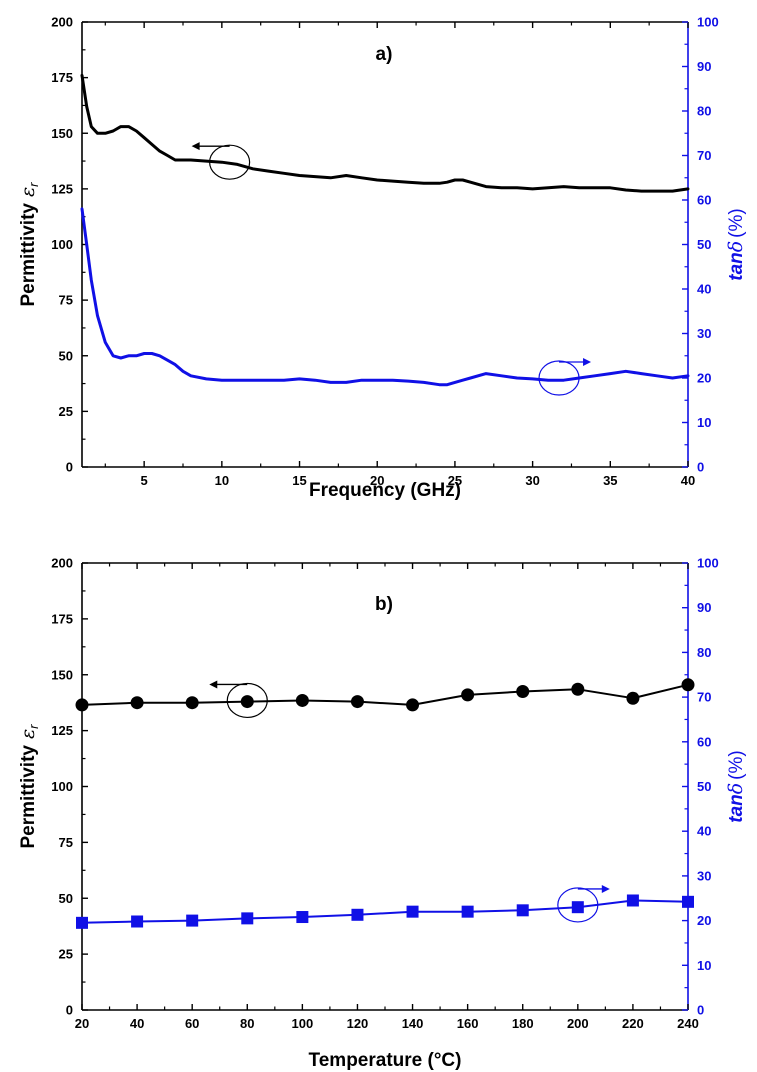 The height and width of the screenshot is (1072, 757). I want to click on x-tick-label: 240, so click(688, 1023).